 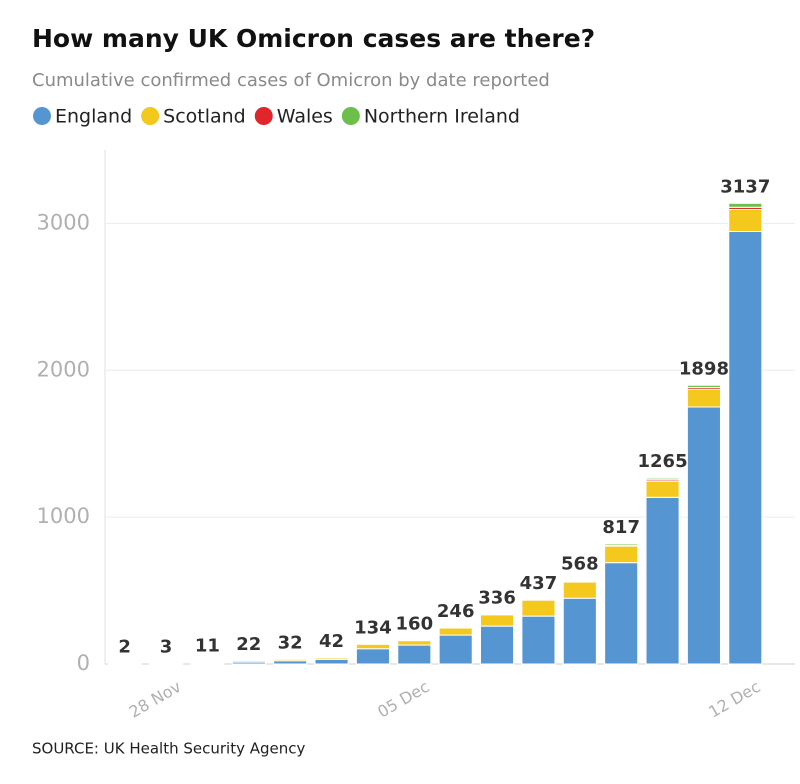 What do you see at coordinates (93, 117) in the screenshot?
I see `legend-label: England` at bounding box center [93, 117].